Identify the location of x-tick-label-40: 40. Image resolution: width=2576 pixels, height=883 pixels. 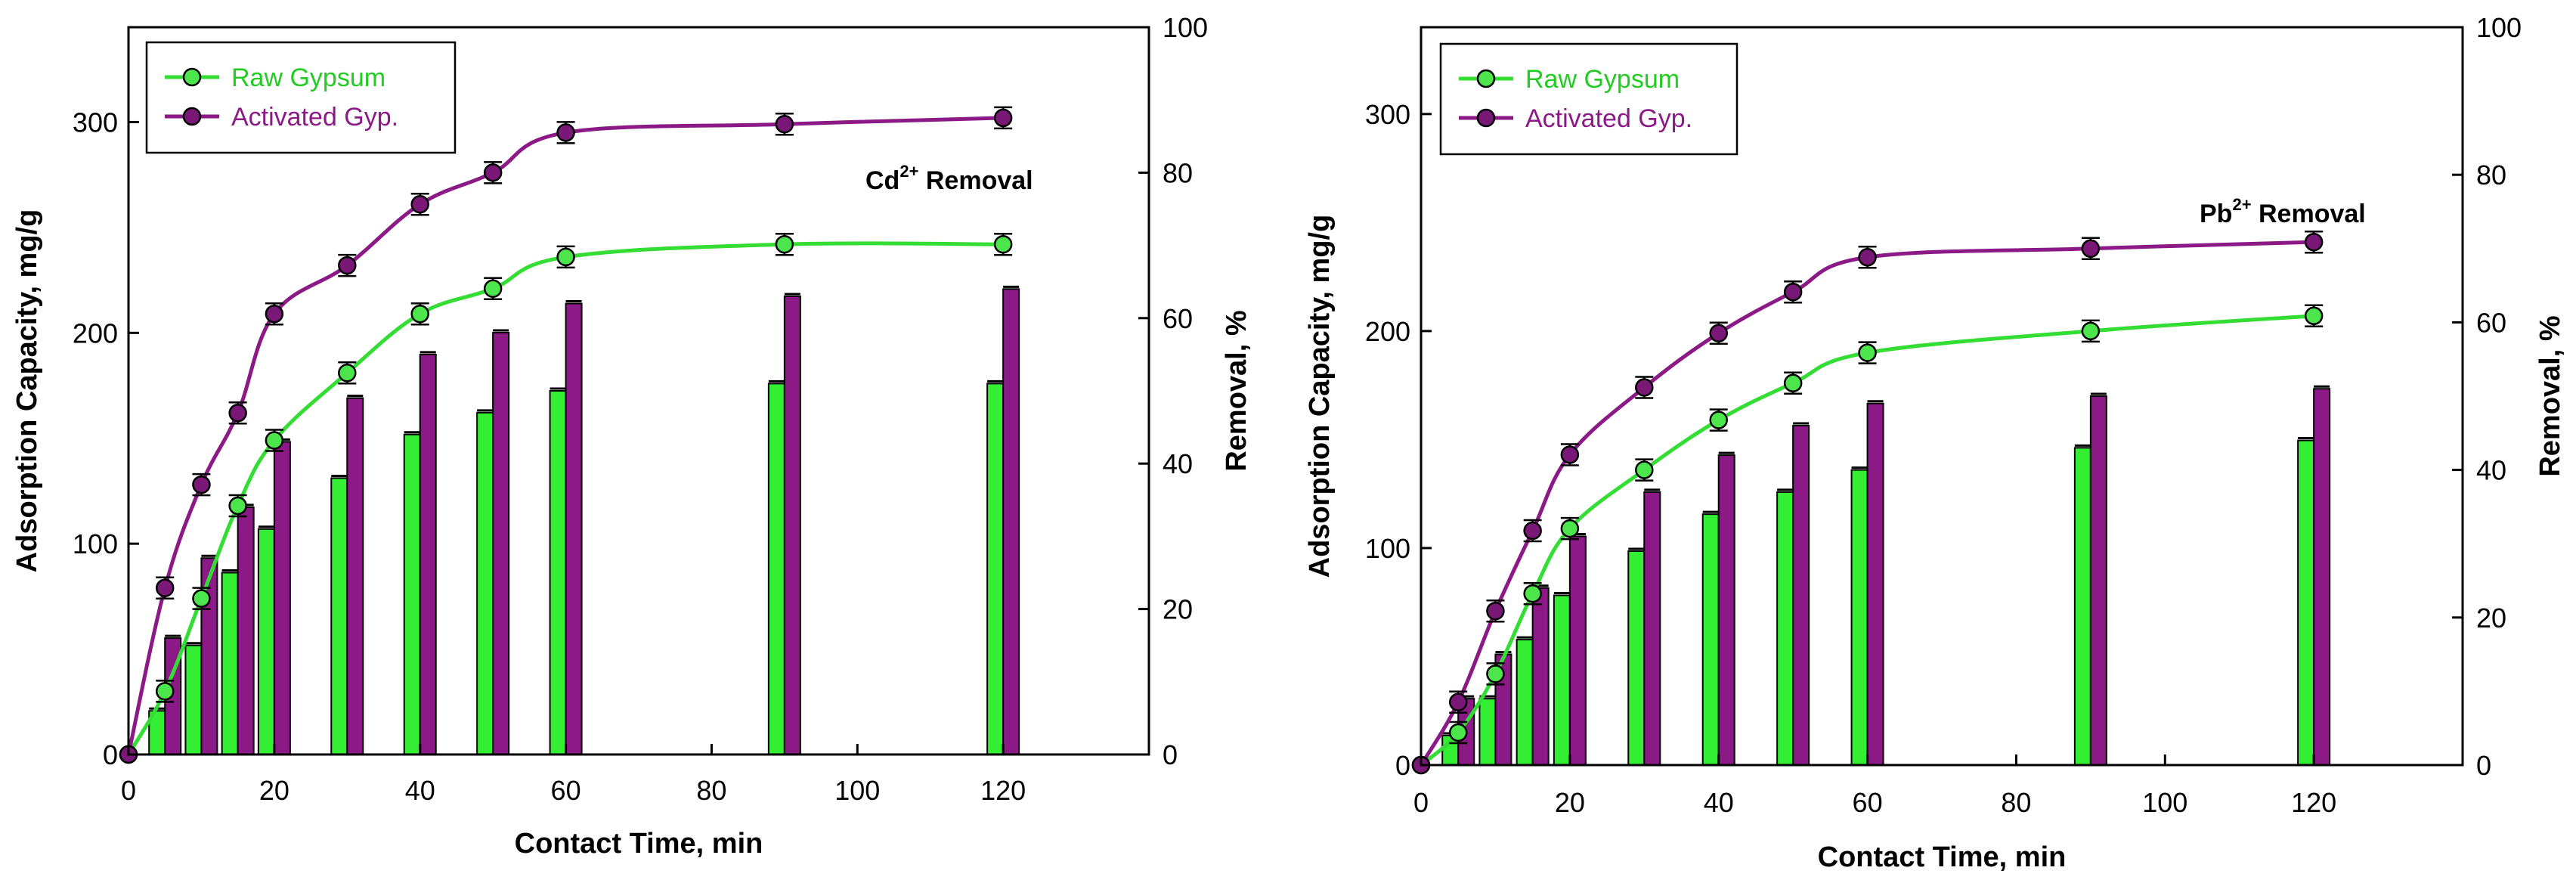
(420, 791).